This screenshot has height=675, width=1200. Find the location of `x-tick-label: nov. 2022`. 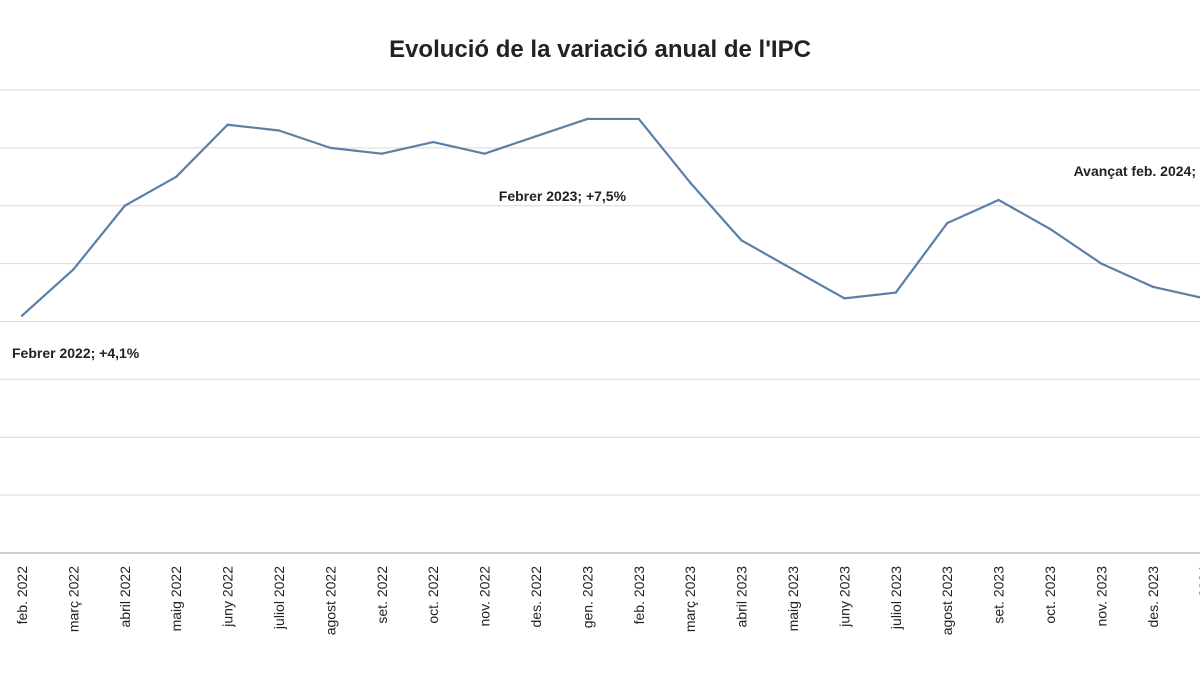

x-tick-label: nov. 2022 is located at coordinates (485, 596).